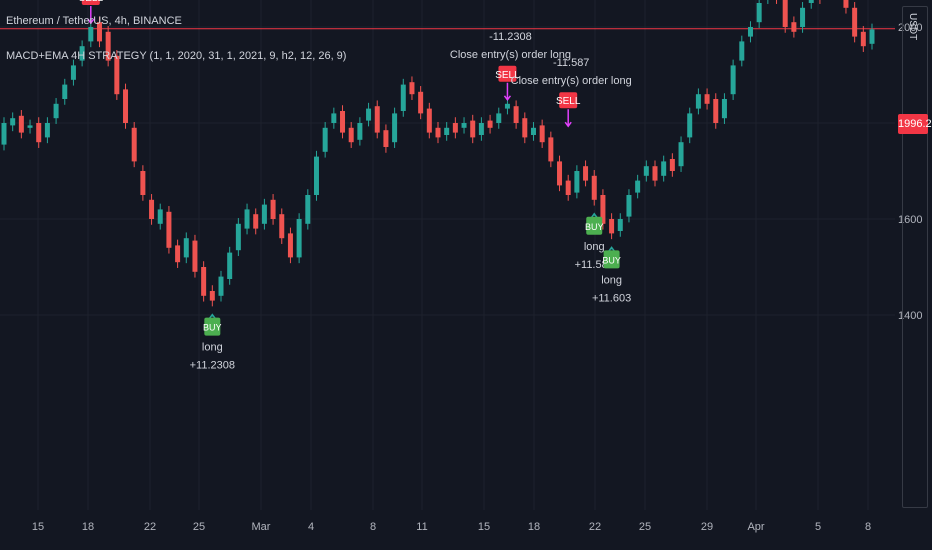 The width and height of the screenshot is (932, 550). I want to click on signal-profit: -11.587, so click(571, 63).